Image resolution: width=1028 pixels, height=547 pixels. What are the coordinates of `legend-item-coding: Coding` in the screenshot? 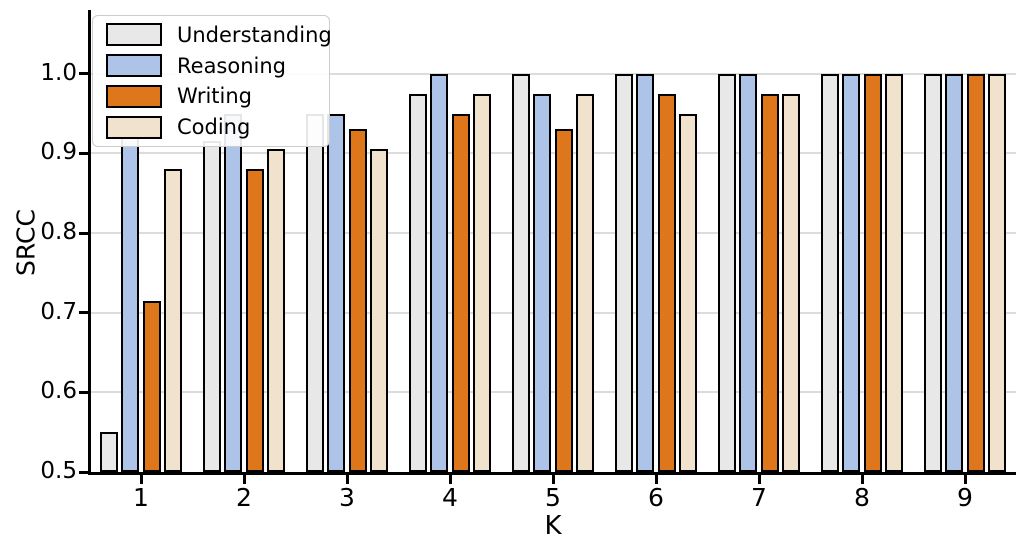 It's located at (217, 127).